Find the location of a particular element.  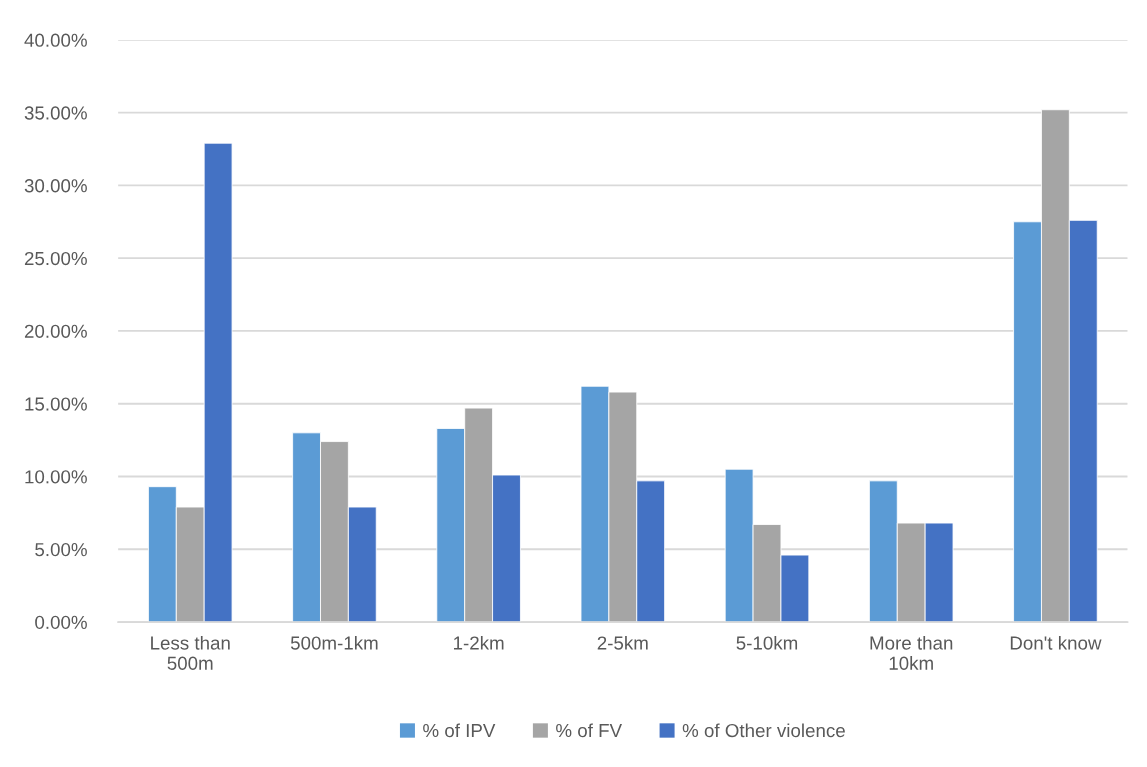

legend-label: % of IPV is located at coordinates (459, 730).